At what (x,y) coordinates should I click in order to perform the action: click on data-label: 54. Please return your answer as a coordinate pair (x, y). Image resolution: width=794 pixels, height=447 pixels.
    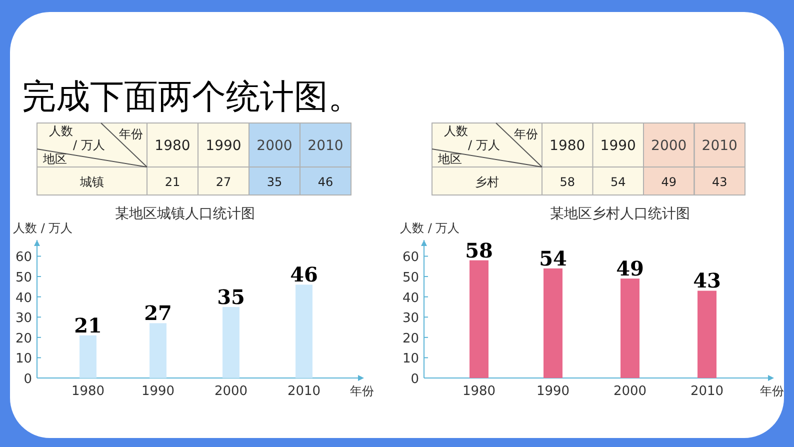
    Looking at the image, I should click on (553, 258).